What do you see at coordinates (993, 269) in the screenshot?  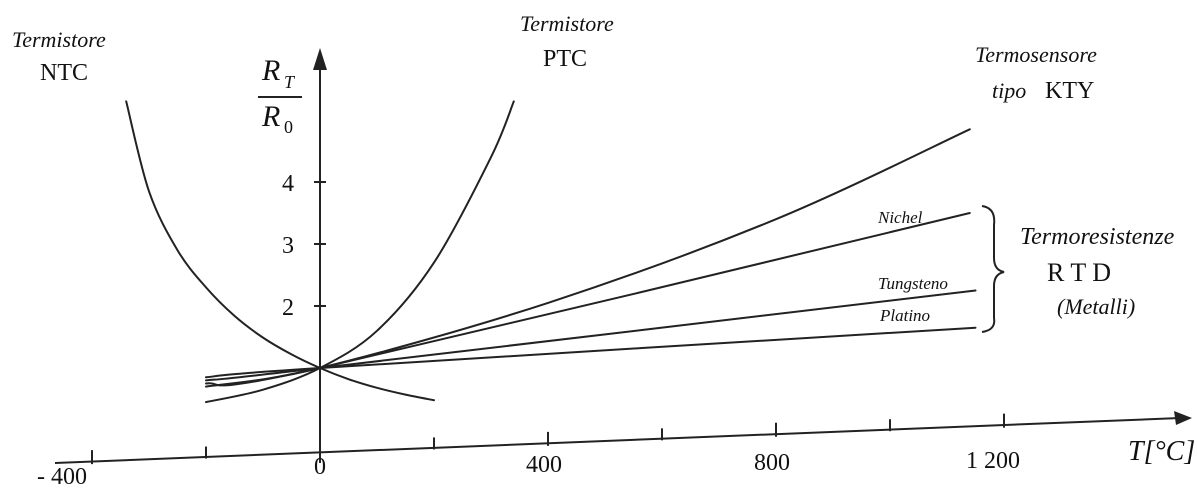 I see `rtd-brace` at bounding box center [993, 269].